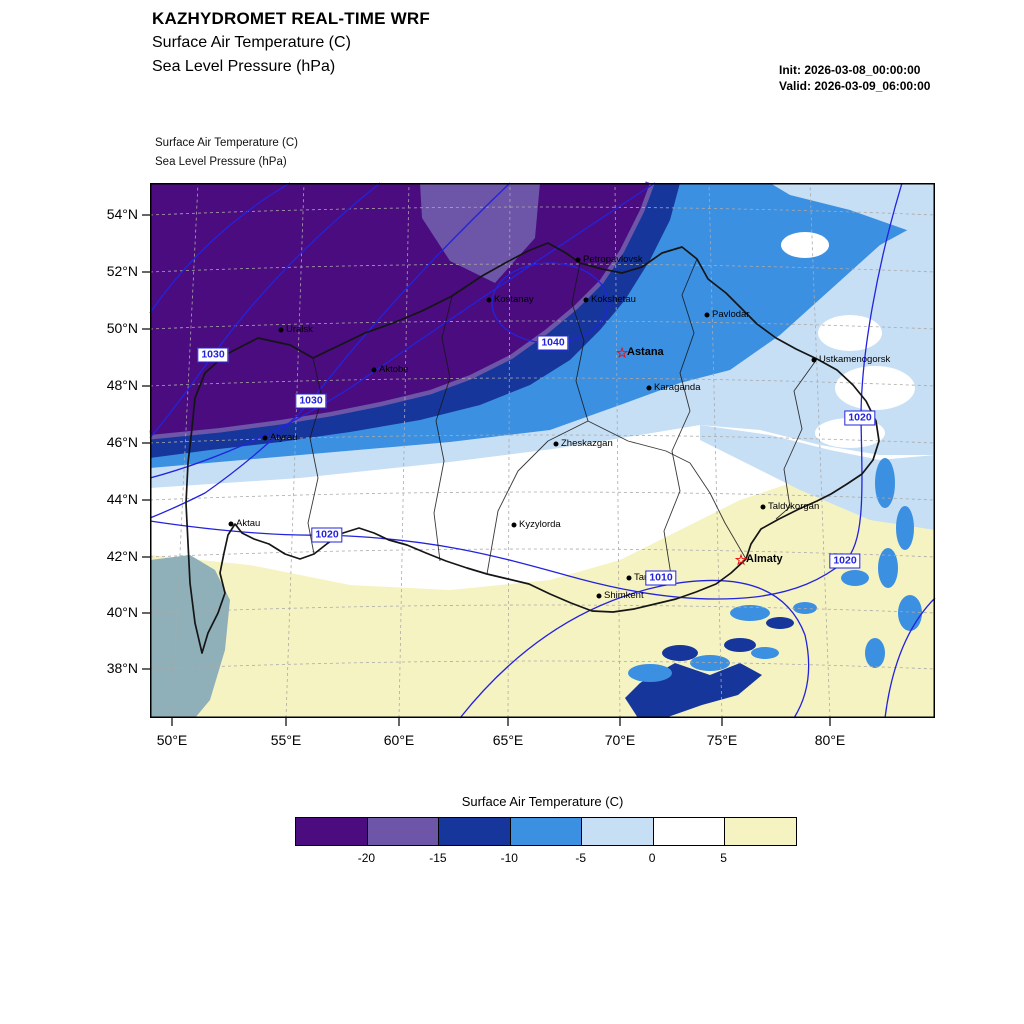 The image size is (1024, 1024). What do you see at coordinates (545, 859) in the screenshot?
I see `legend-tick-row: -20 -15 -10 -5 0 5` at bounding box center [545, 859].